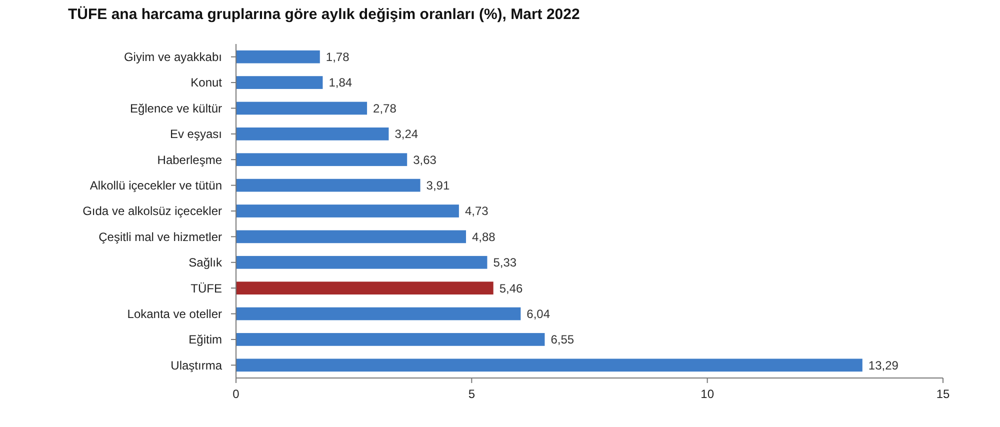 Image resolution: width=1000 pixels, height=427 pixels. Describe the element at coordinates (511, 288) in the screenshot. I see `data-label: 5,46` at that location.